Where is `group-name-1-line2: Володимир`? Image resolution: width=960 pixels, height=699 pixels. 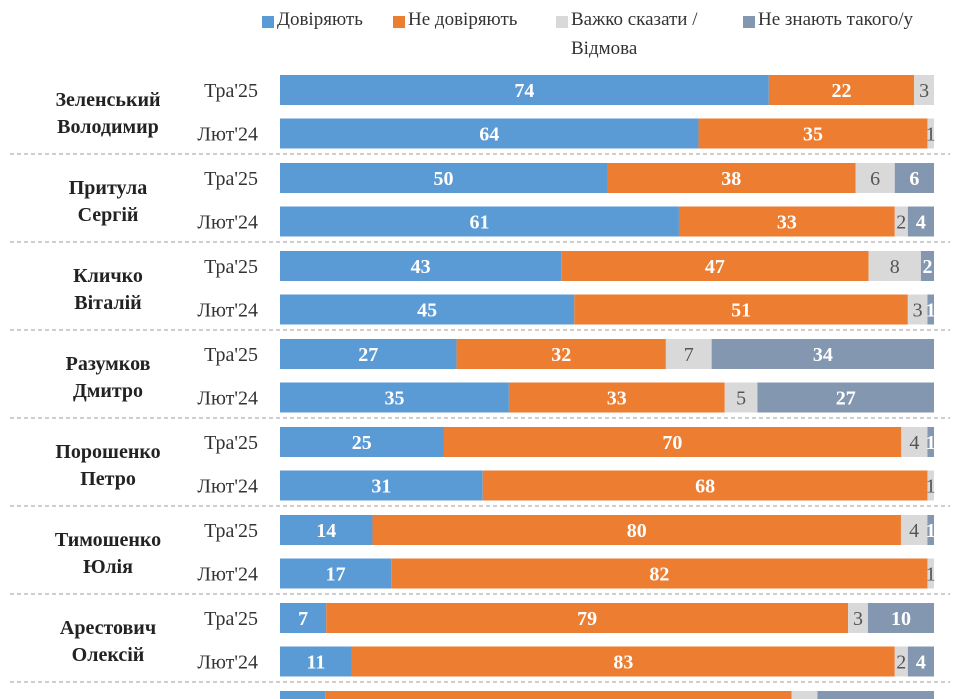 group-name-1-line2: Володимир is located at coordinates (108, 127).